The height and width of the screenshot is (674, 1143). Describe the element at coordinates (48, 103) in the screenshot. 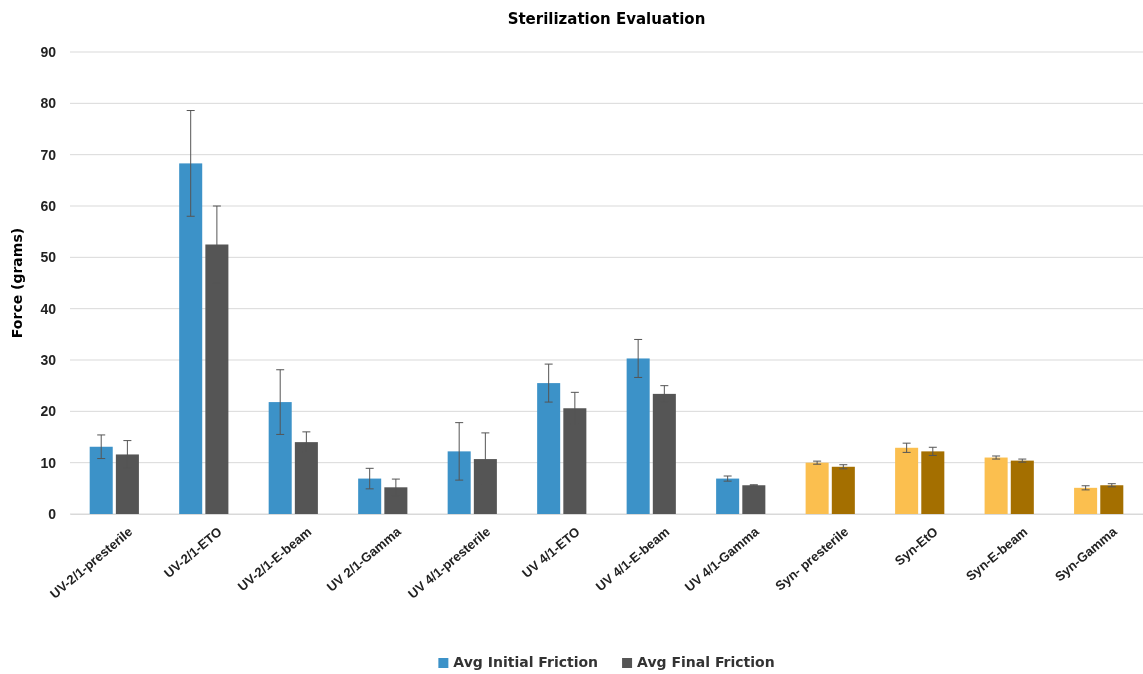

I see `y-tick-label: 80` at that location.